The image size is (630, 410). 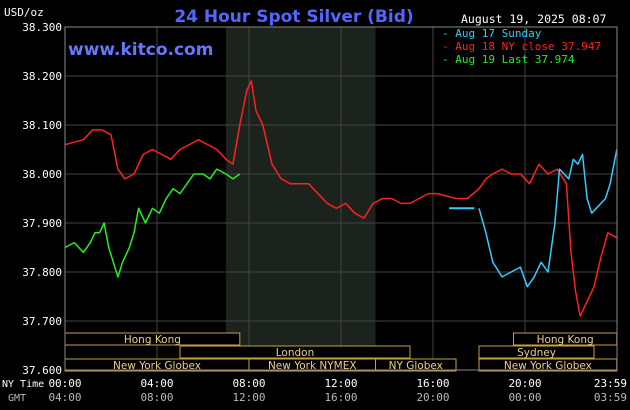 What do you see at coordinates (140, 50) in the screenshot?
I see `watermark: www.kitco.com` at bounding box center [140, 50].